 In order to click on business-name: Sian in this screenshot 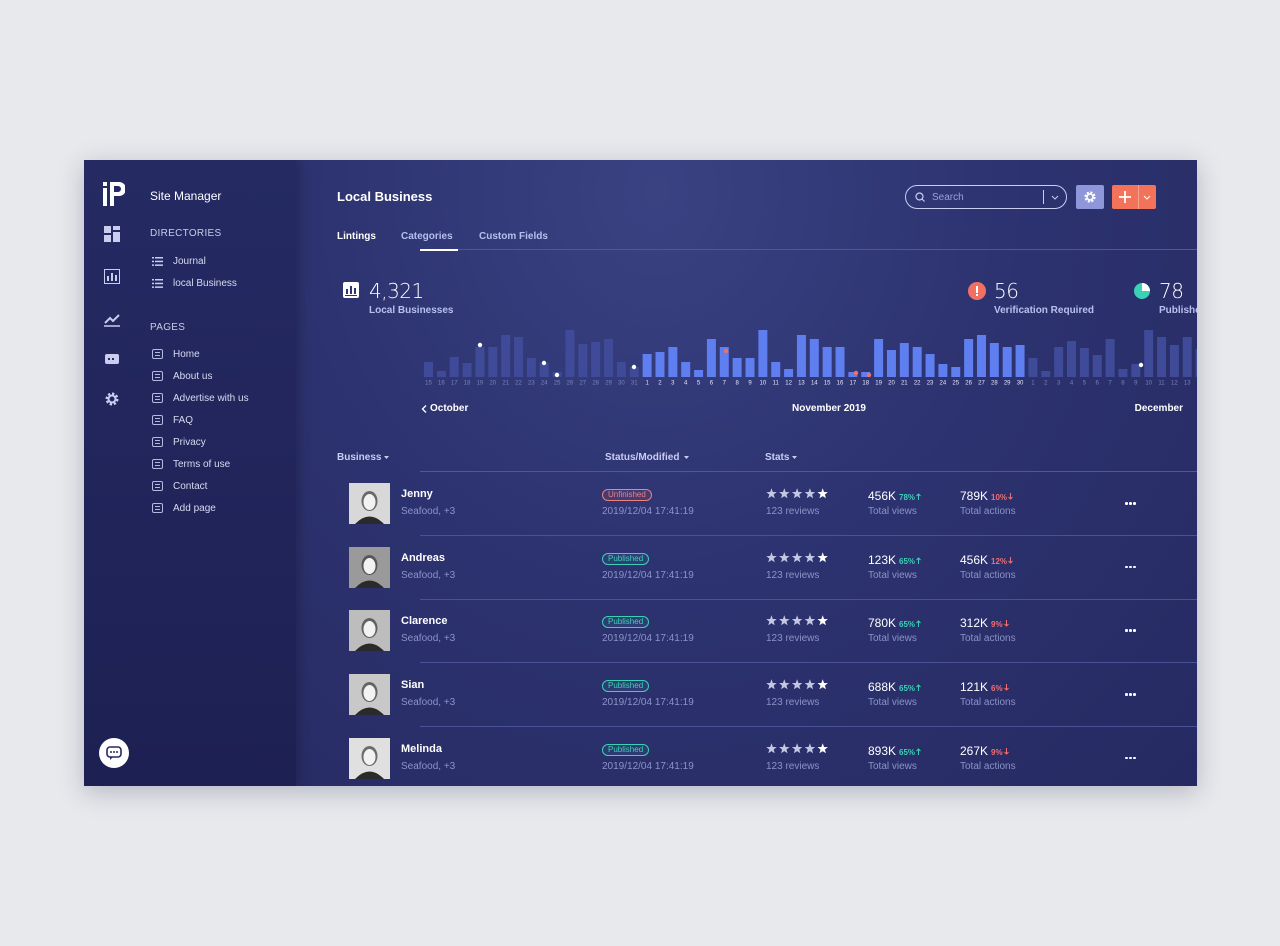, I will do `click(413, 685)`.